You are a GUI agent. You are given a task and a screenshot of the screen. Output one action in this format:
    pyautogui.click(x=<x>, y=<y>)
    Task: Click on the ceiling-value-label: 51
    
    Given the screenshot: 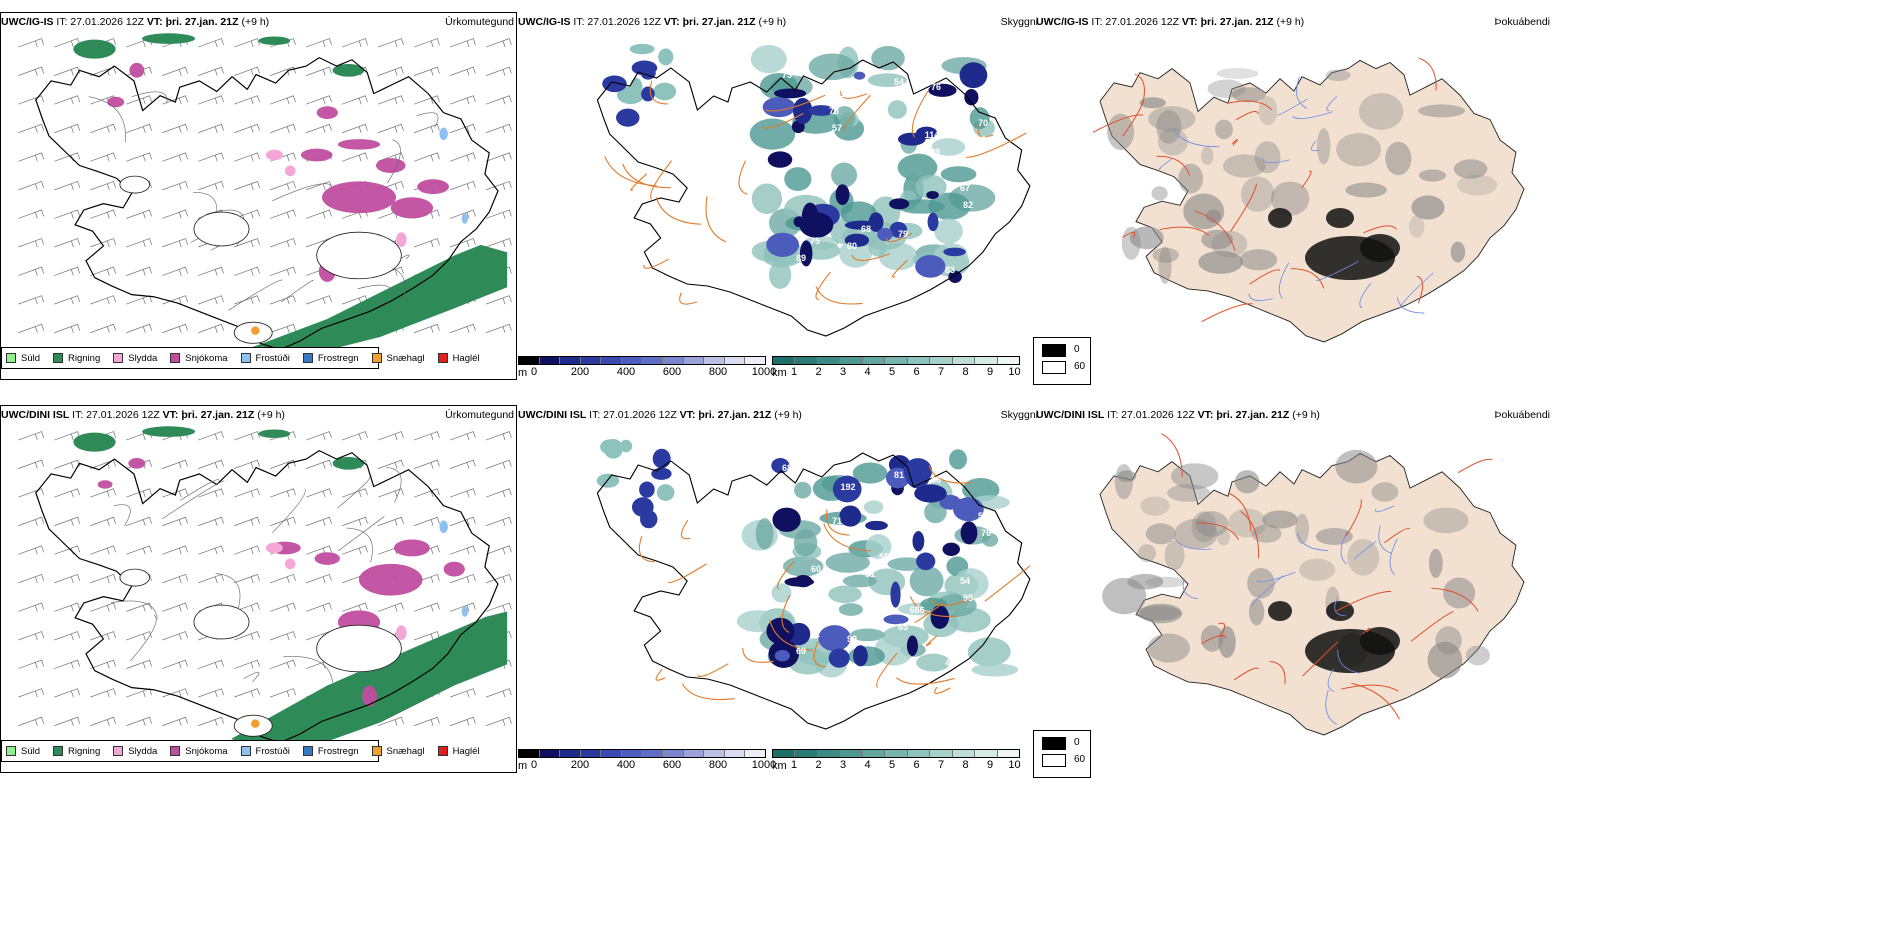 What is the action you would take?
    pyautogui.click(x=815, y=634)
    